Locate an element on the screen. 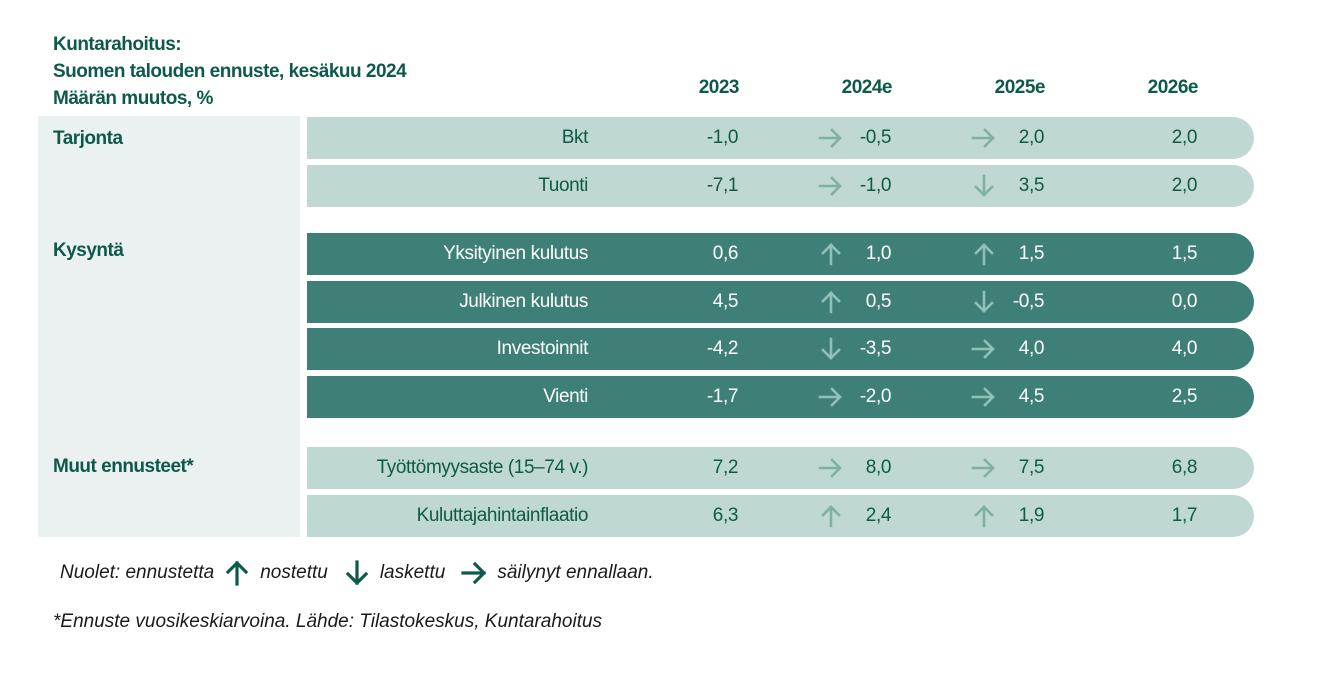 The image size is (1320, 674). cell-2026e: 1,5 is located at coordinates (1184, 253).